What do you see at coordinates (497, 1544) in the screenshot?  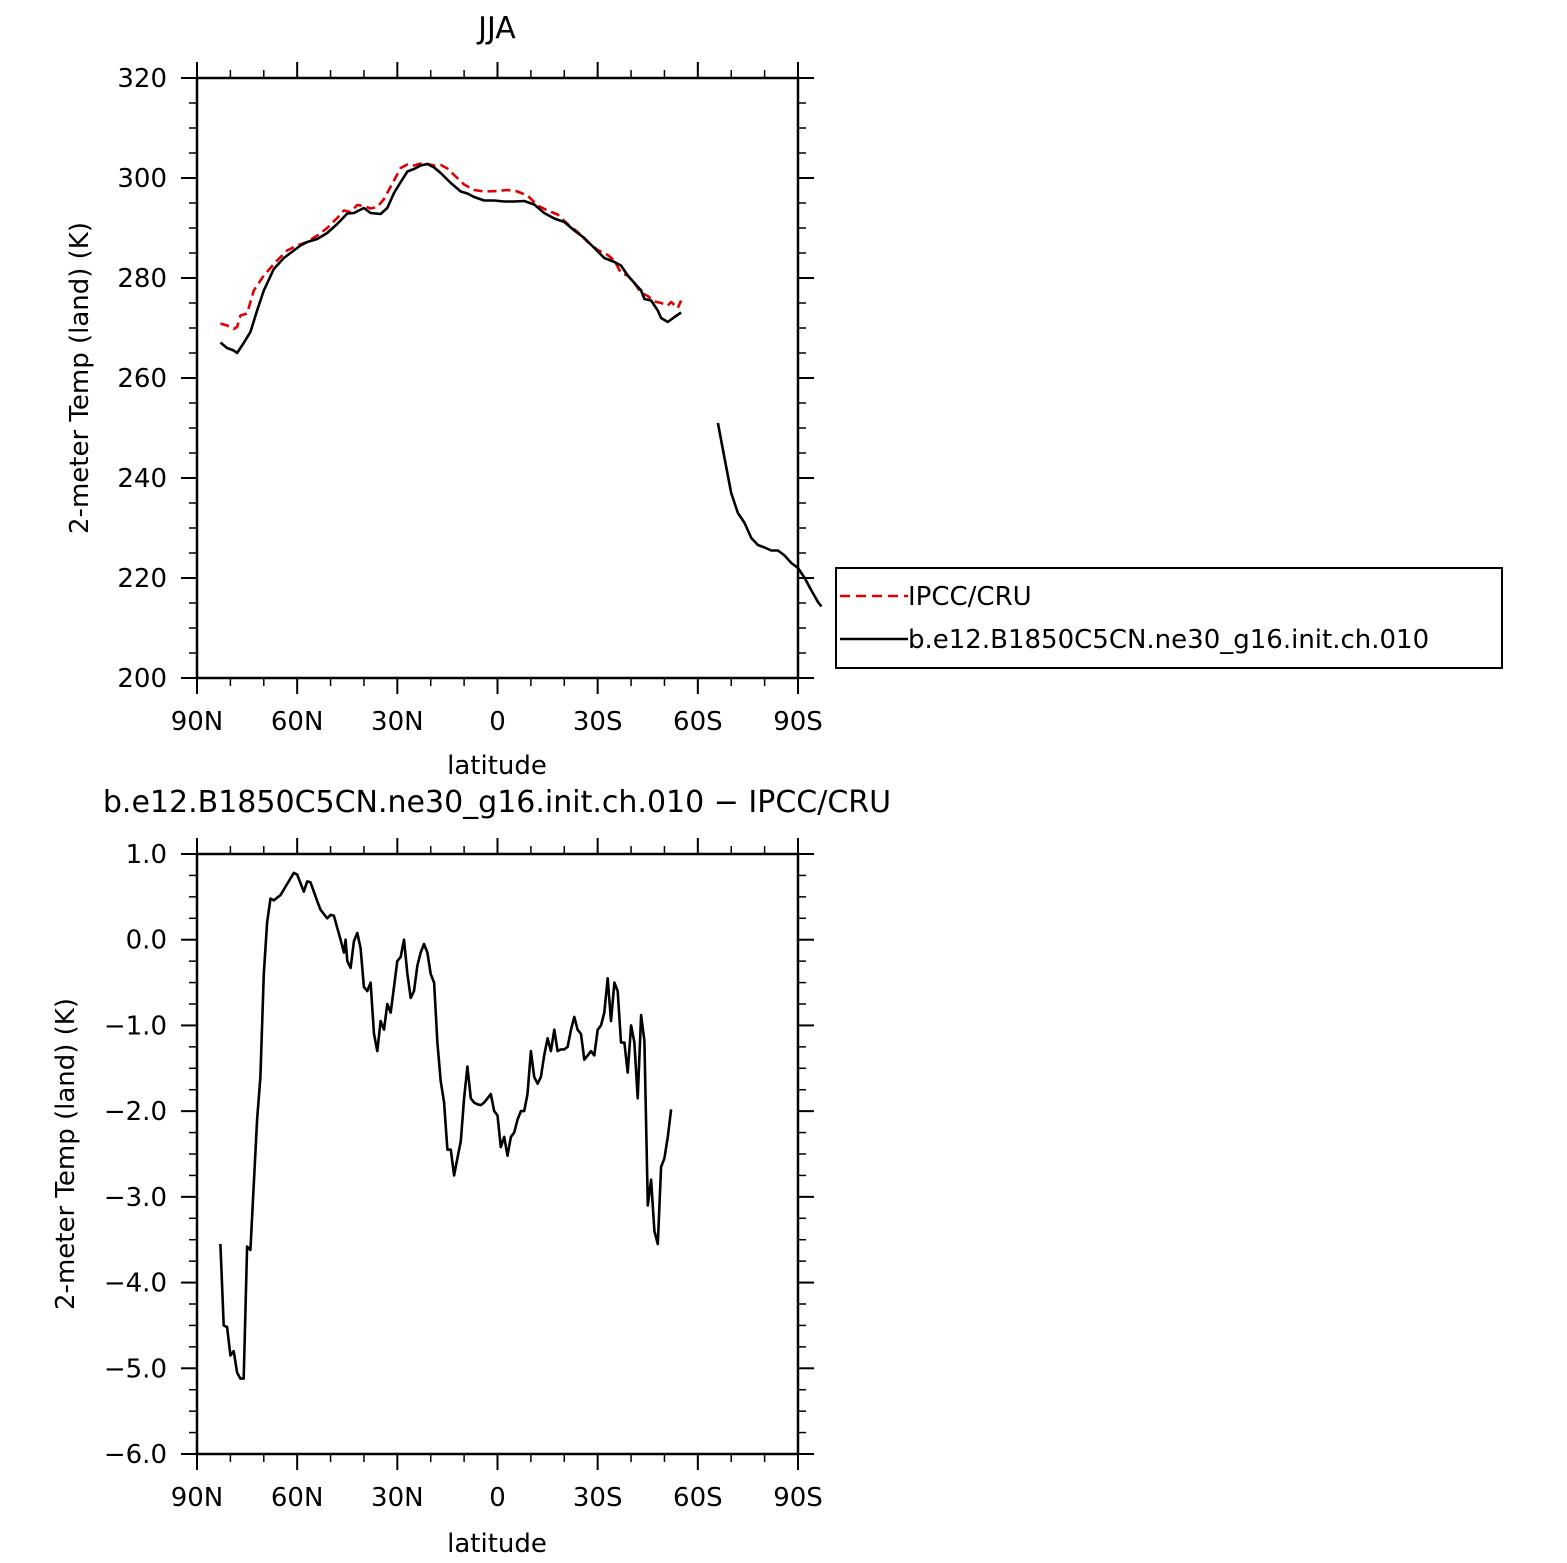 I see `bottom-x-axis-label: latitude` at bounding box center [497, 1544].